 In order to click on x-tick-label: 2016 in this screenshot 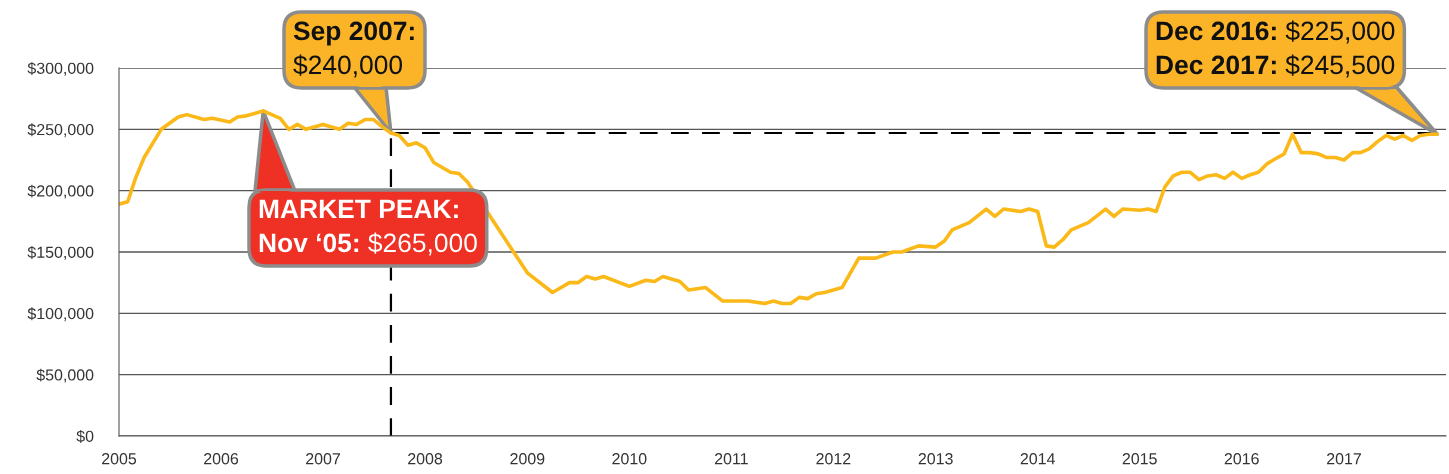, I will do `click(1241, 459)`.